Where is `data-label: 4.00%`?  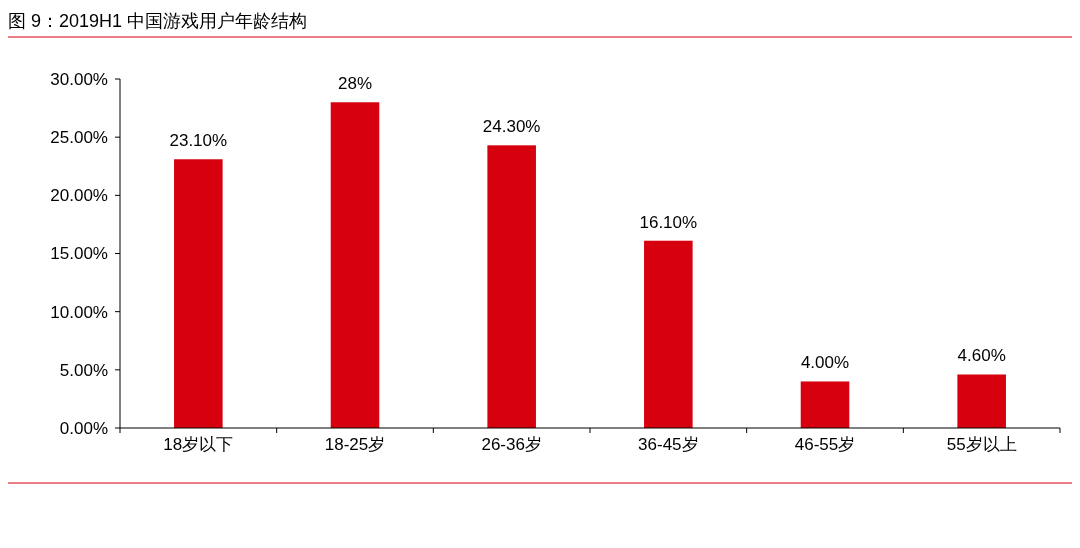
data-label: 4.00% is located at coordinates (825, 363).